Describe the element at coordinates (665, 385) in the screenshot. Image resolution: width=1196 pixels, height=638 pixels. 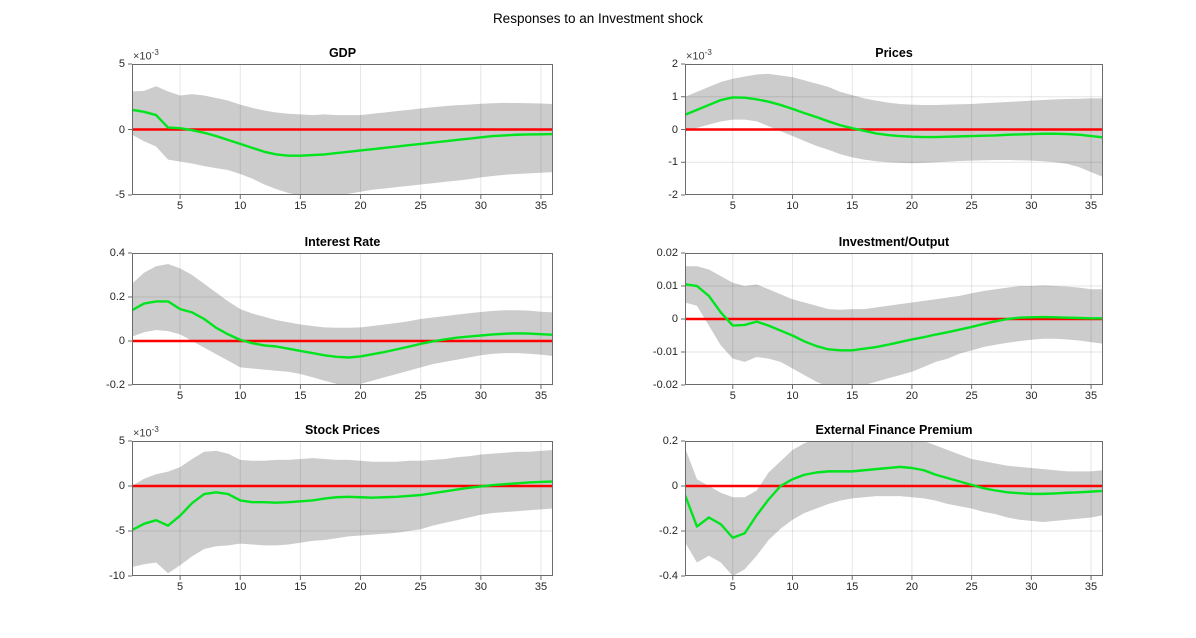
I see `y-tick-label: -0.02` at that location.